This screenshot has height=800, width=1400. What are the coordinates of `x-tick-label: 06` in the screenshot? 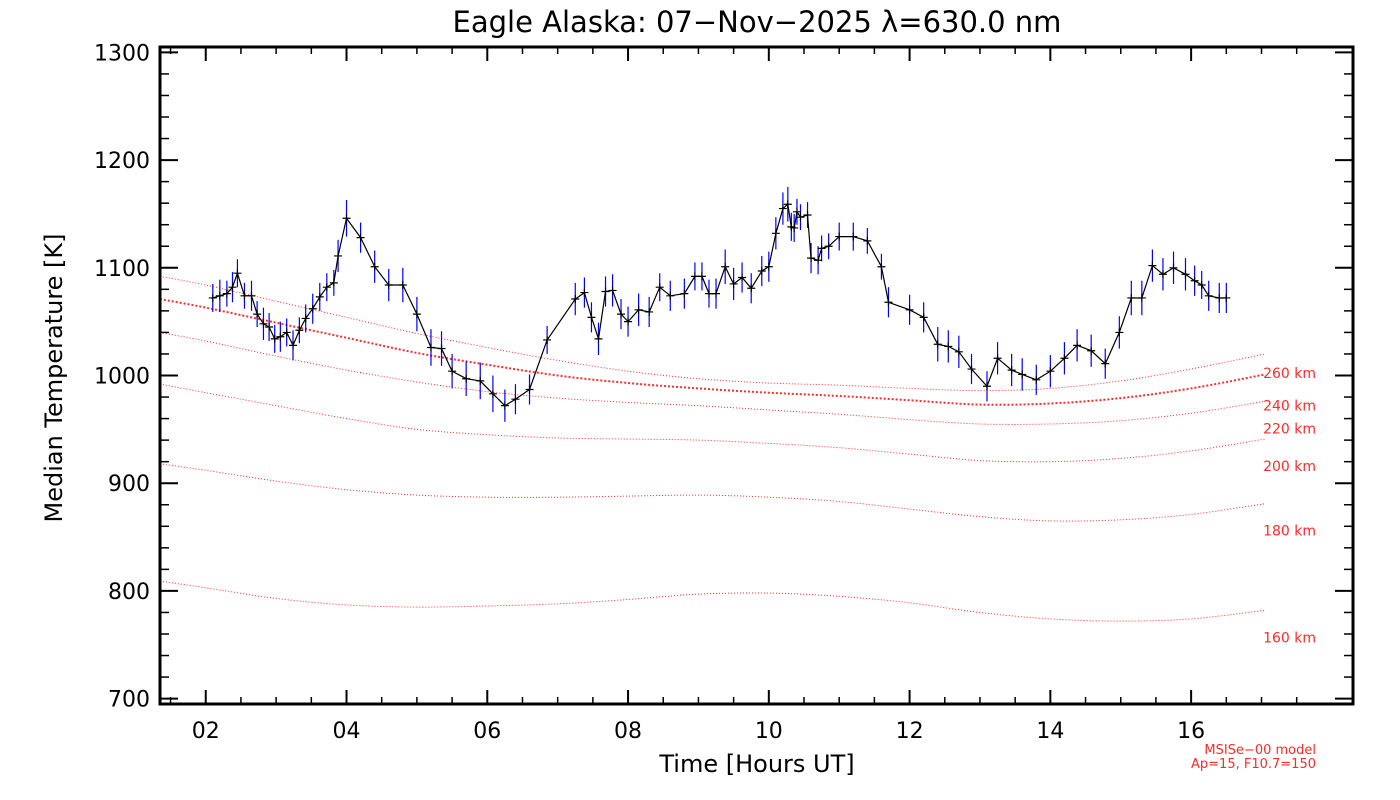 It's located at (487, 731).